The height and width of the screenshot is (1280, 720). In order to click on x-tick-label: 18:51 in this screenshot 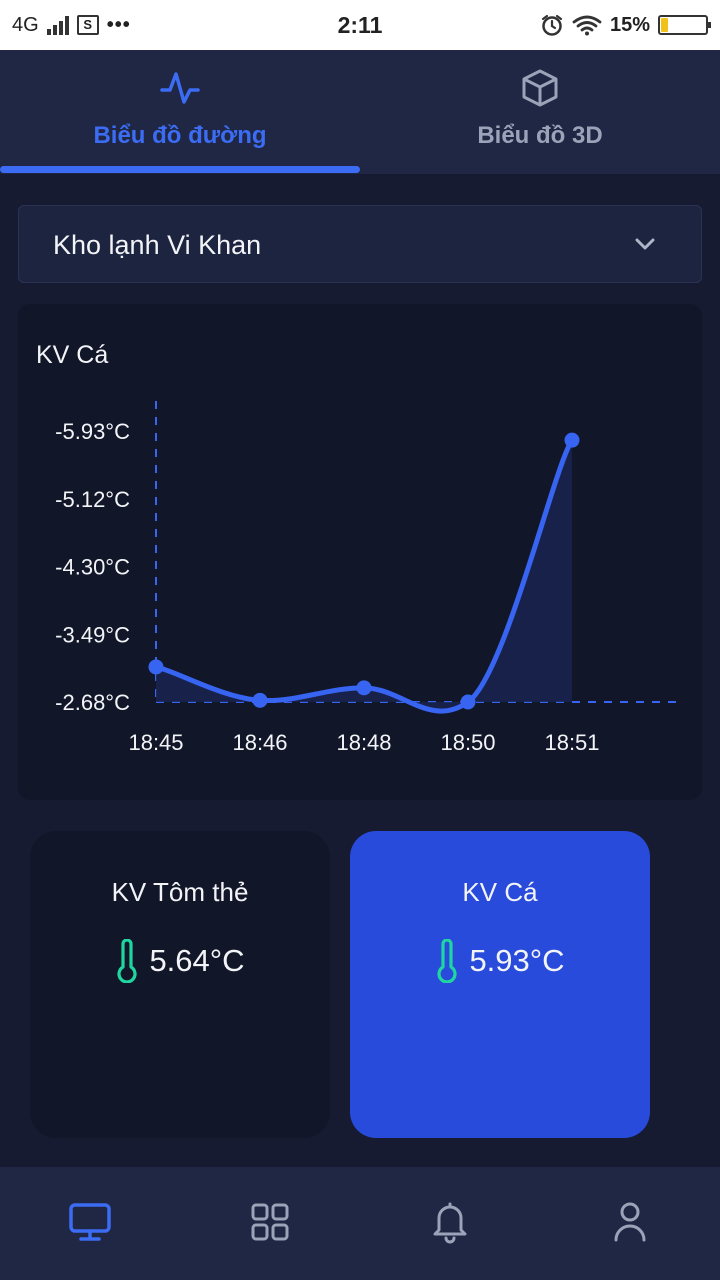, I will do `click(571, 742)`.